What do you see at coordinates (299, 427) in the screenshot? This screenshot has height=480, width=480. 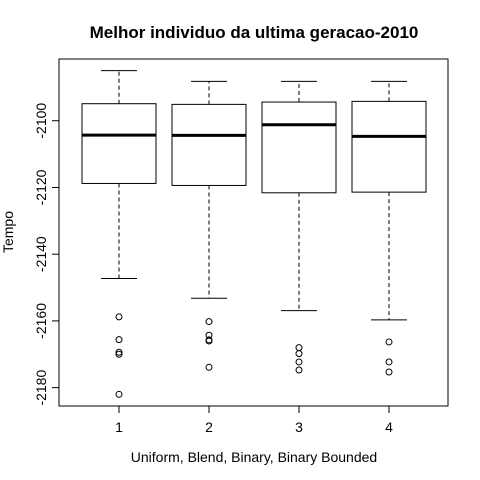 I see `x-tick-label: 3` at bounding box center [299, 427].